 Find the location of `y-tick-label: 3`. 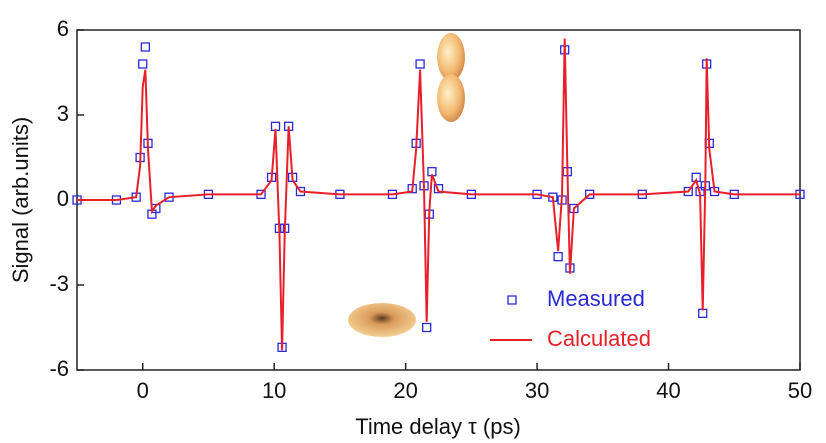

y-tick-label: 3 is located at coordinates (63, 113).